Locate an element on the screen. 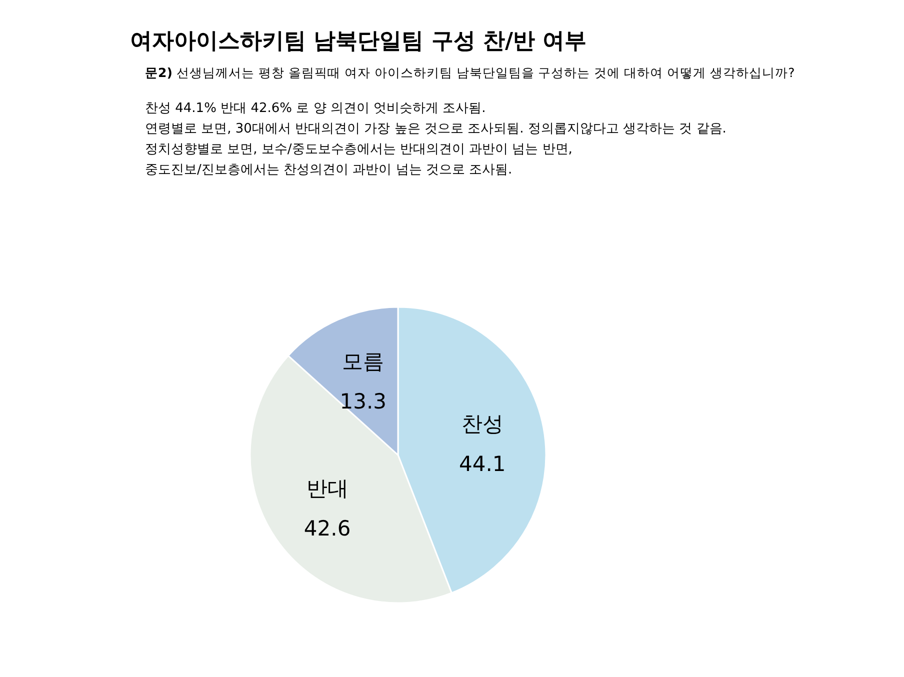  annotation: 찬성 44.1% 반대 42.6% 로 양 의견이 엇비슷하게 조사됨. is located at coordinates (315, 108).